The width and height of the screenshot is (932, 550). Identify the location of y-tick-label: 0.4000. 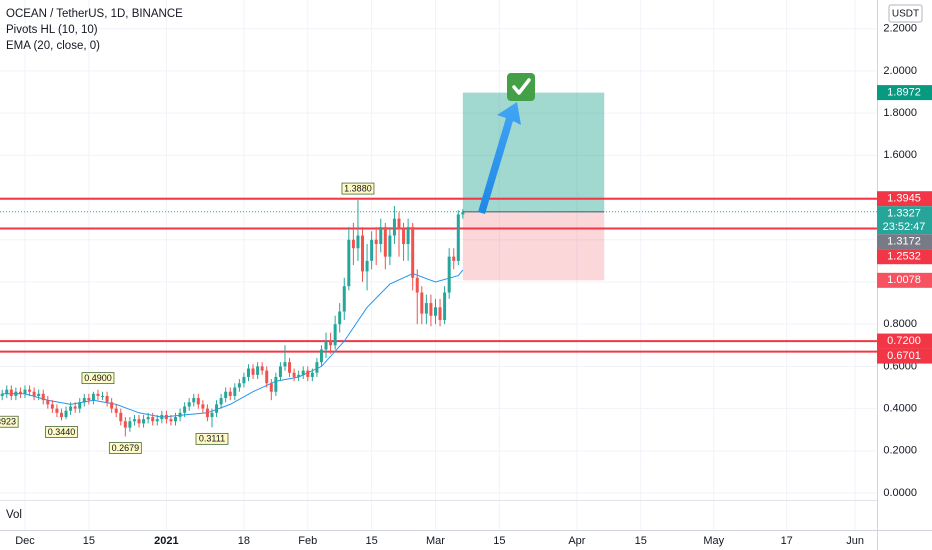
(900, 409).